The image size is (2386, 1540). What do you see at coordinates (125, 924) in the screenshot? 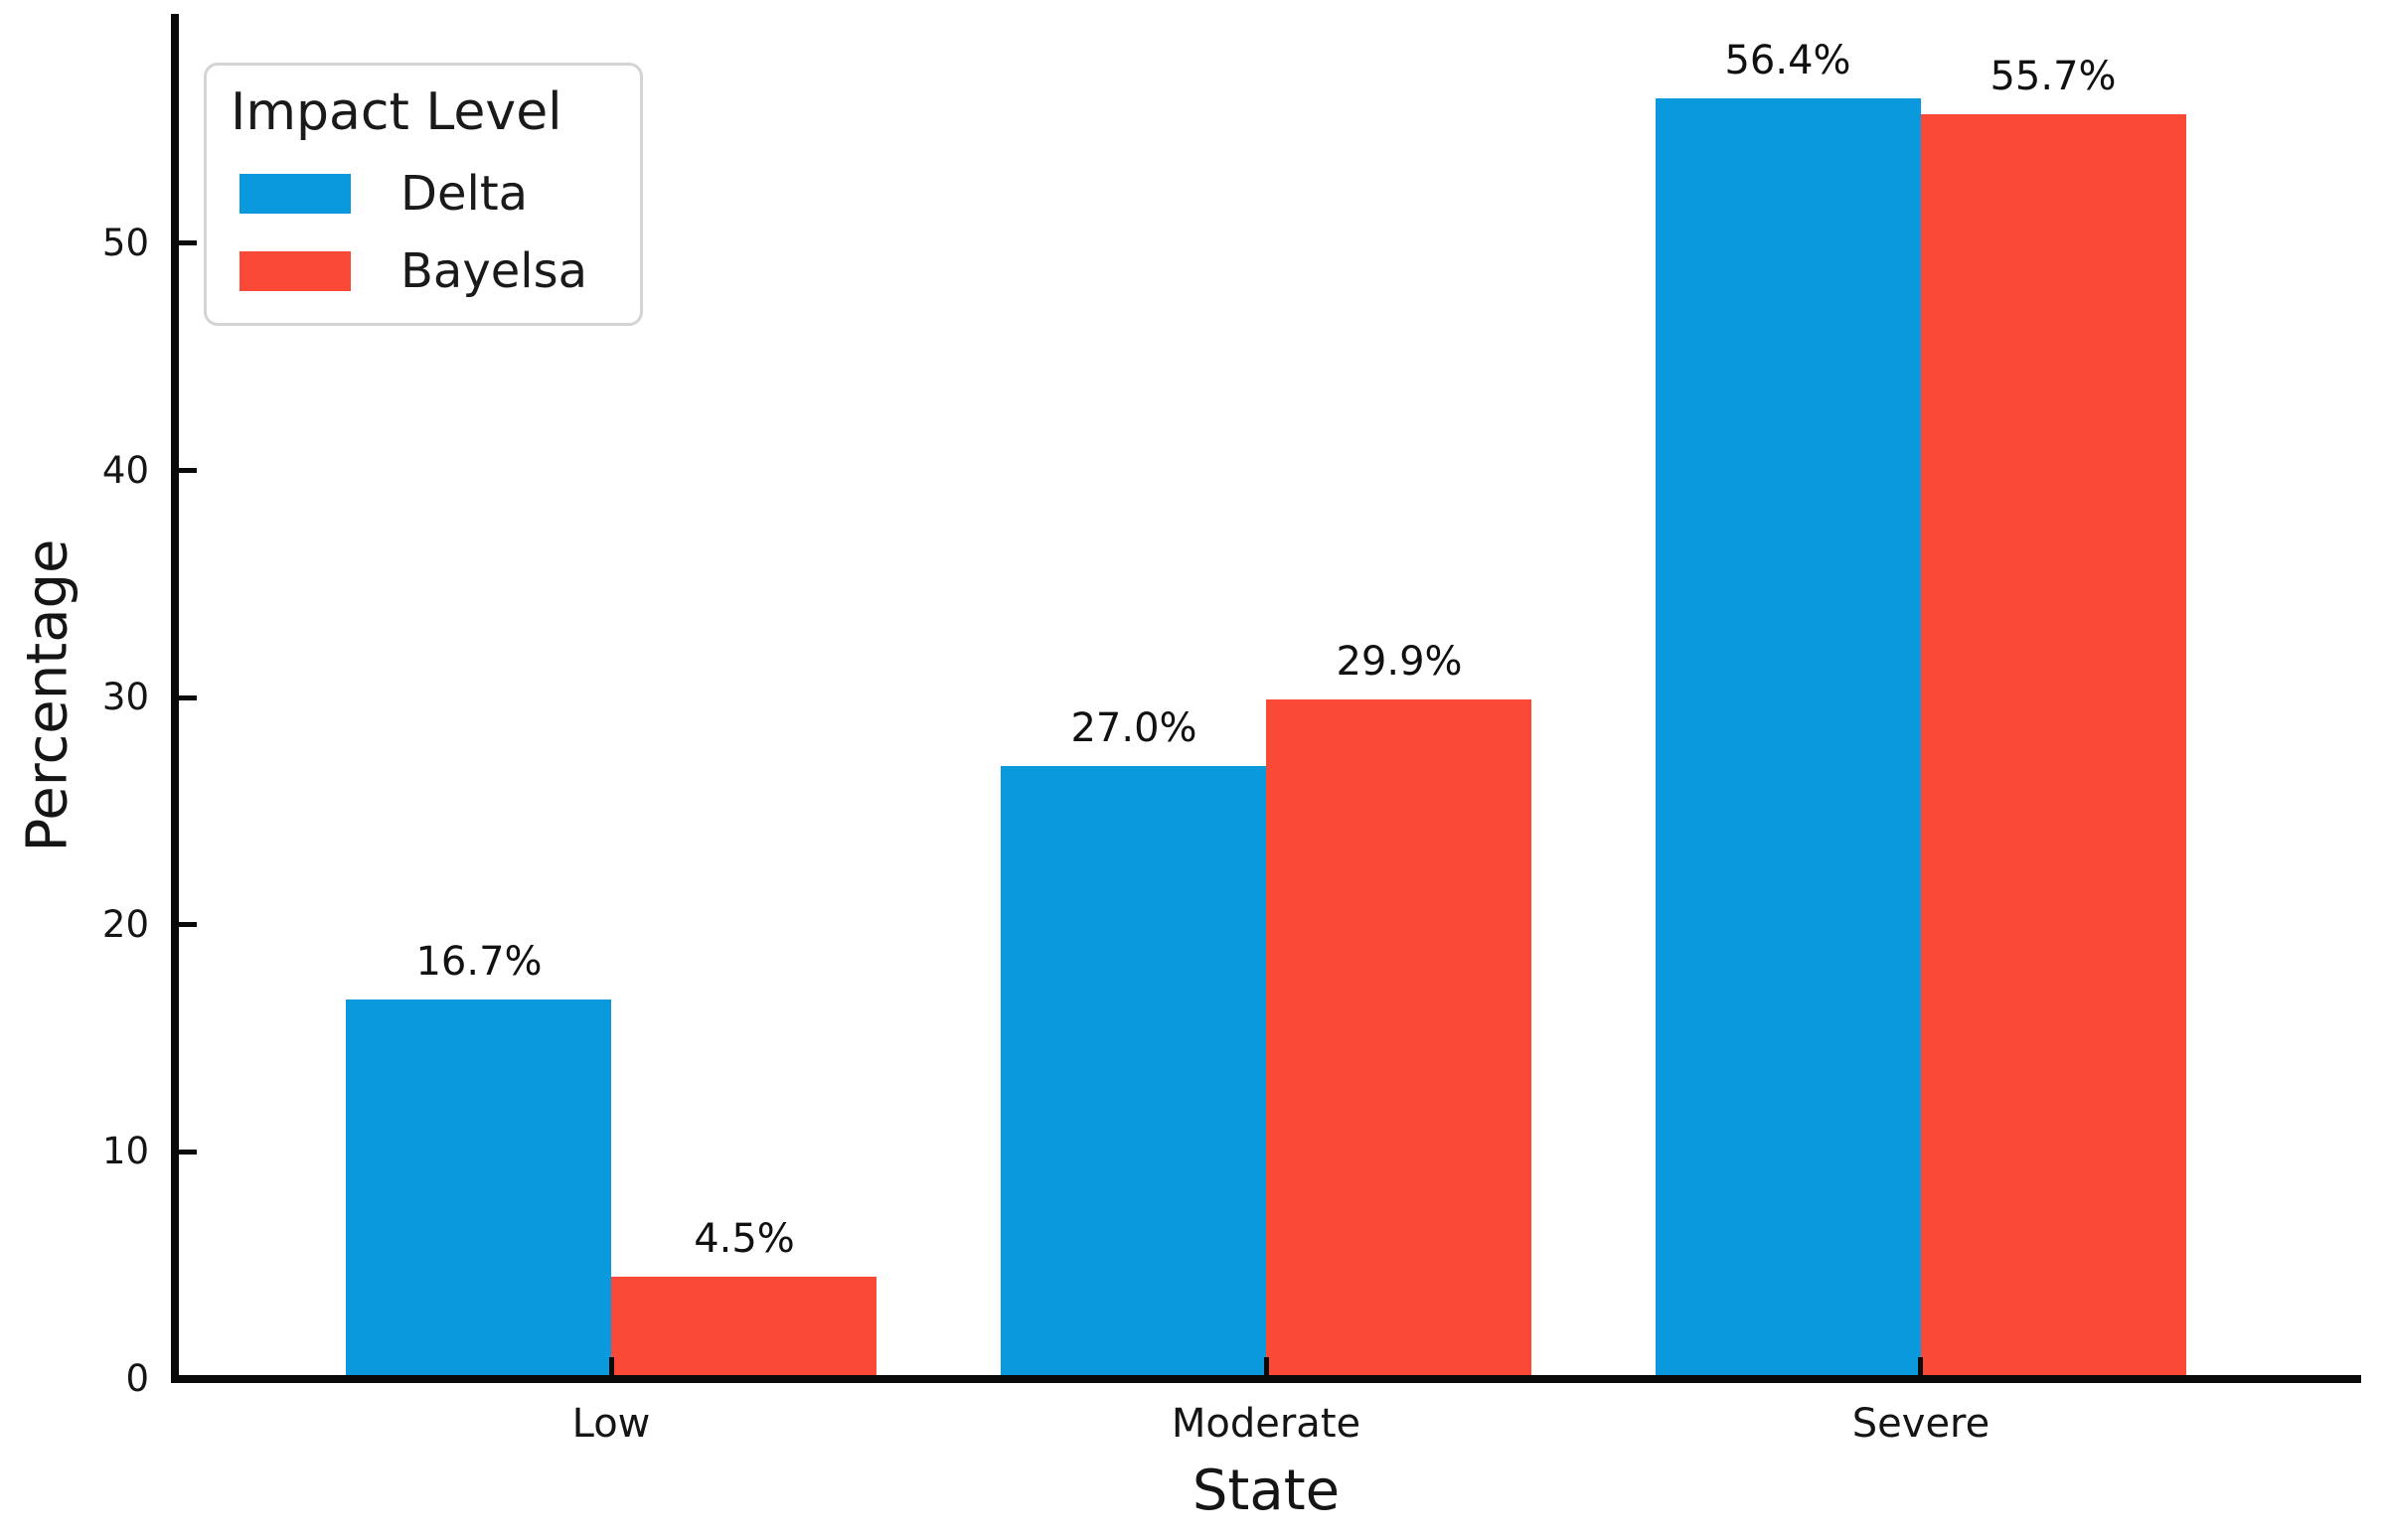
I see `y-tick-label: 20` at bounding box center [125, 924].